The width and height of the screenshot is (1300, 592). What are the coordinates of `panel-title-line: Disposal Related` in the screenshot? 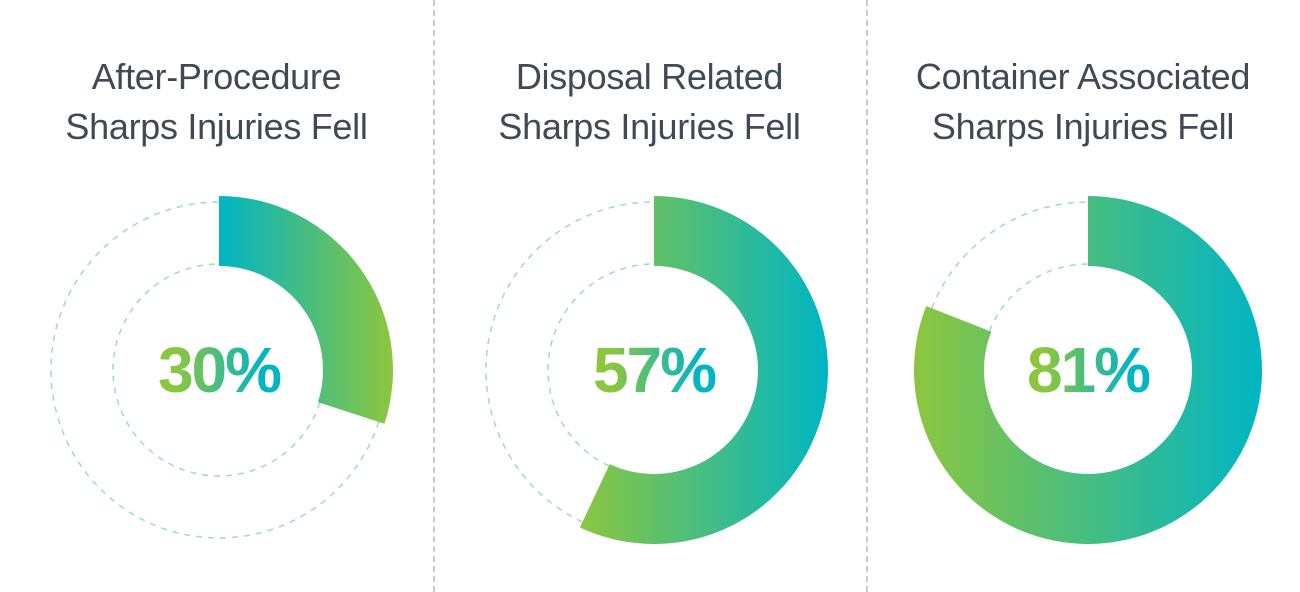 It's located at (649, 76).